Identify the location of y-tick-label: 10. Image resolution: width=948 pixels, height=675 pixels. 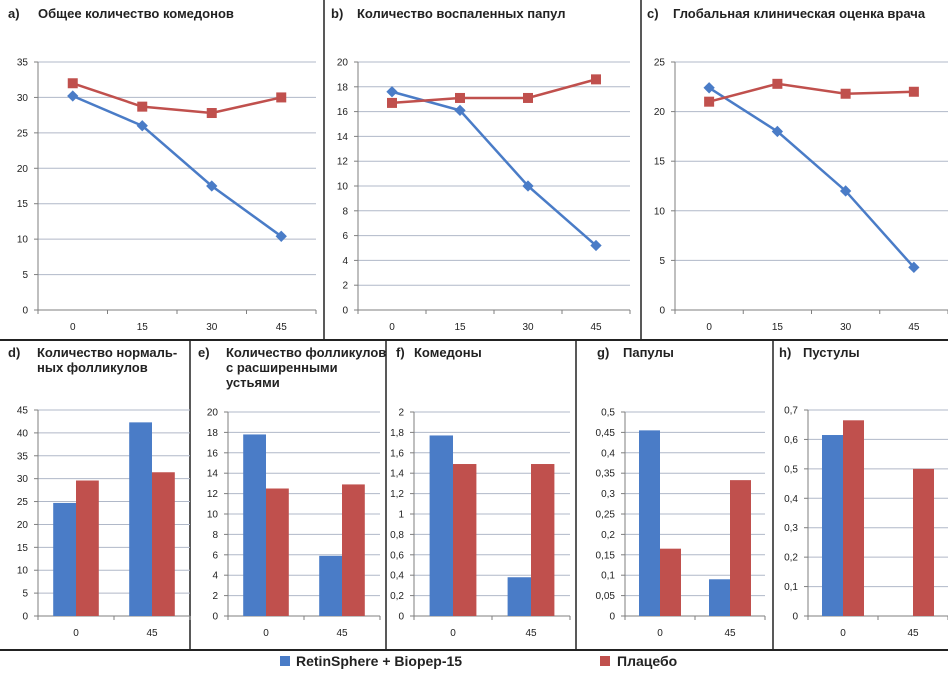
(213, 515).